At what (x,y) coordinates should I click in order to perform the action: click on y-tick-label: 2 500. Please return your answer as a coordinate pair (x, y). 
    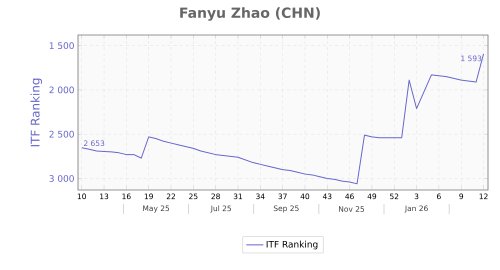
    Looking at the image, I should click on (61, 134).